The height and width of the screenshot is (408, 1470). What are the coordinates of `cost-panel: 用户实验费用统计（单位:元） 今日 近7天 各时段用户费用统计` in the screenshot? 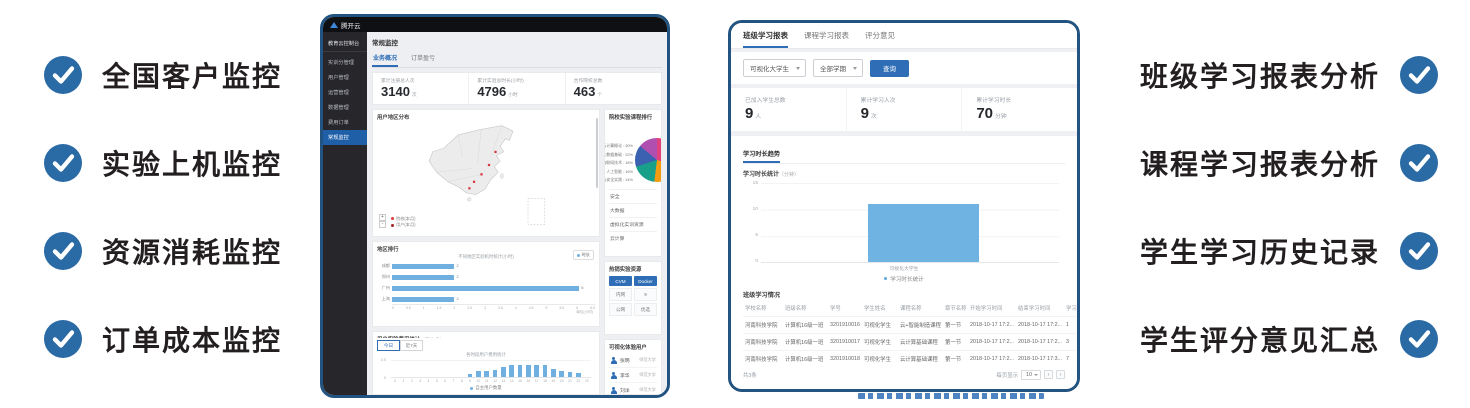 It's located at (486, 363).